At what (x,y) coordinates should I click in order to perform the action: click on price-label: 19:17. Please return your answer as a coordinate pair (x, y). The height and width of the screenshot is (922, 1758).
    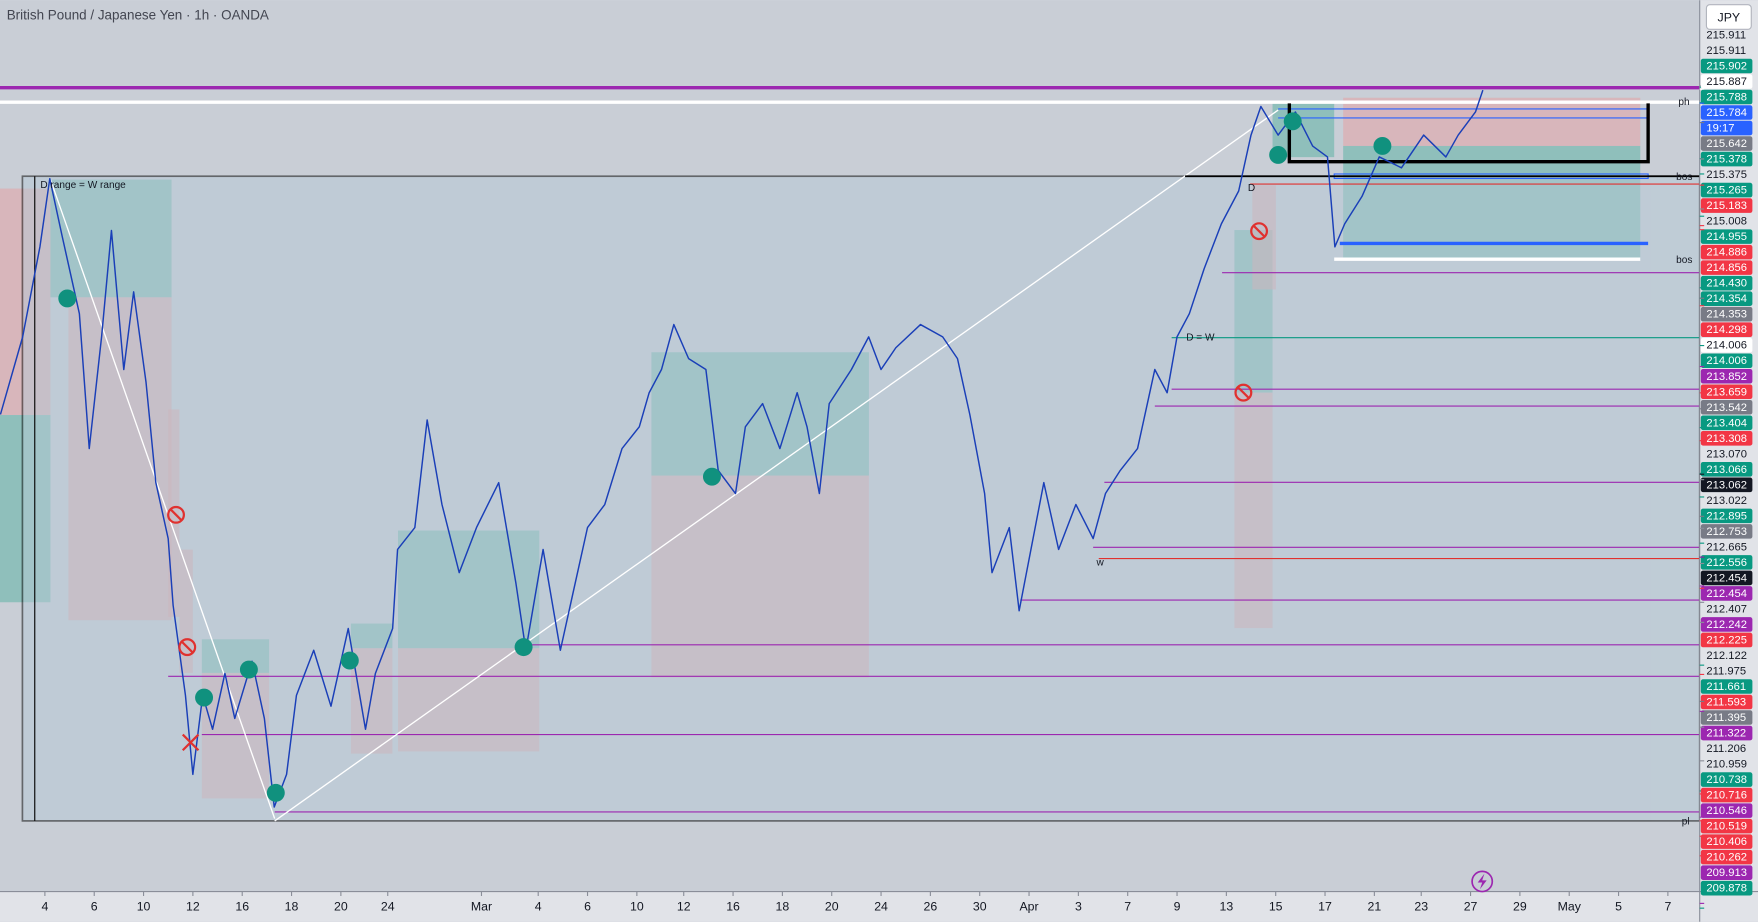
    Looking at the image, I should click on (1720, 129).